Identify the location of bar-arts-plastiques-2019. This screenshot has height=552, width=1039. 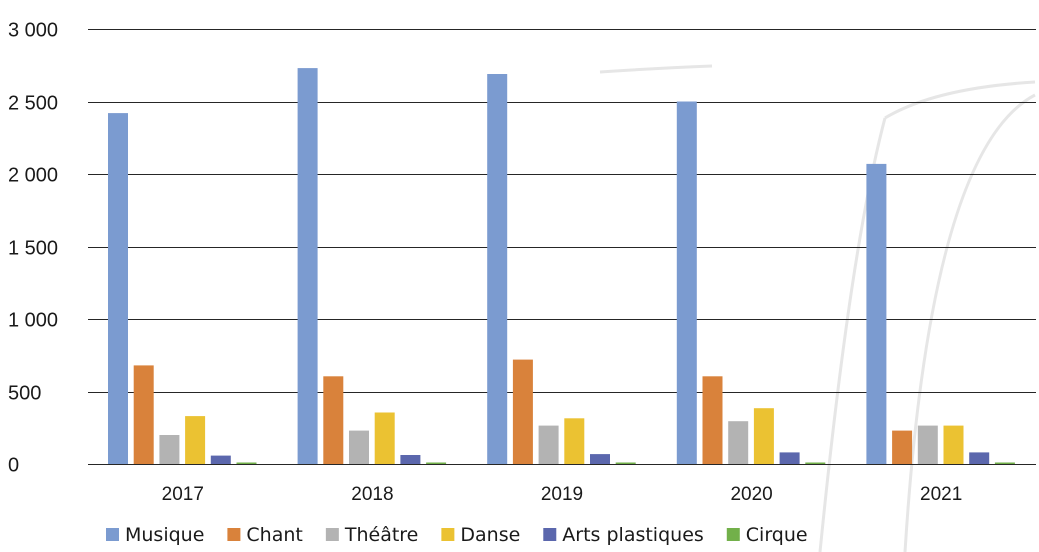
(600, 459).